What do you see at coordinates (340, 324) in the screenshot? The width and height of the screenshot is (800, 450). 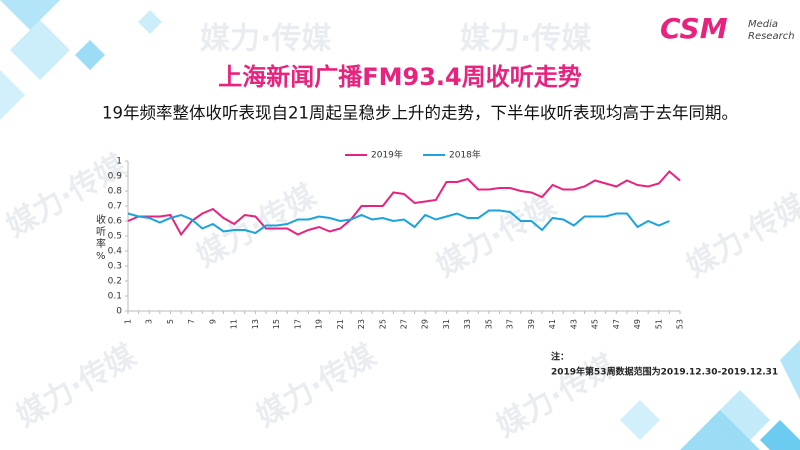 I see `x-tick-label: 21` at bounding box center [340, 324].